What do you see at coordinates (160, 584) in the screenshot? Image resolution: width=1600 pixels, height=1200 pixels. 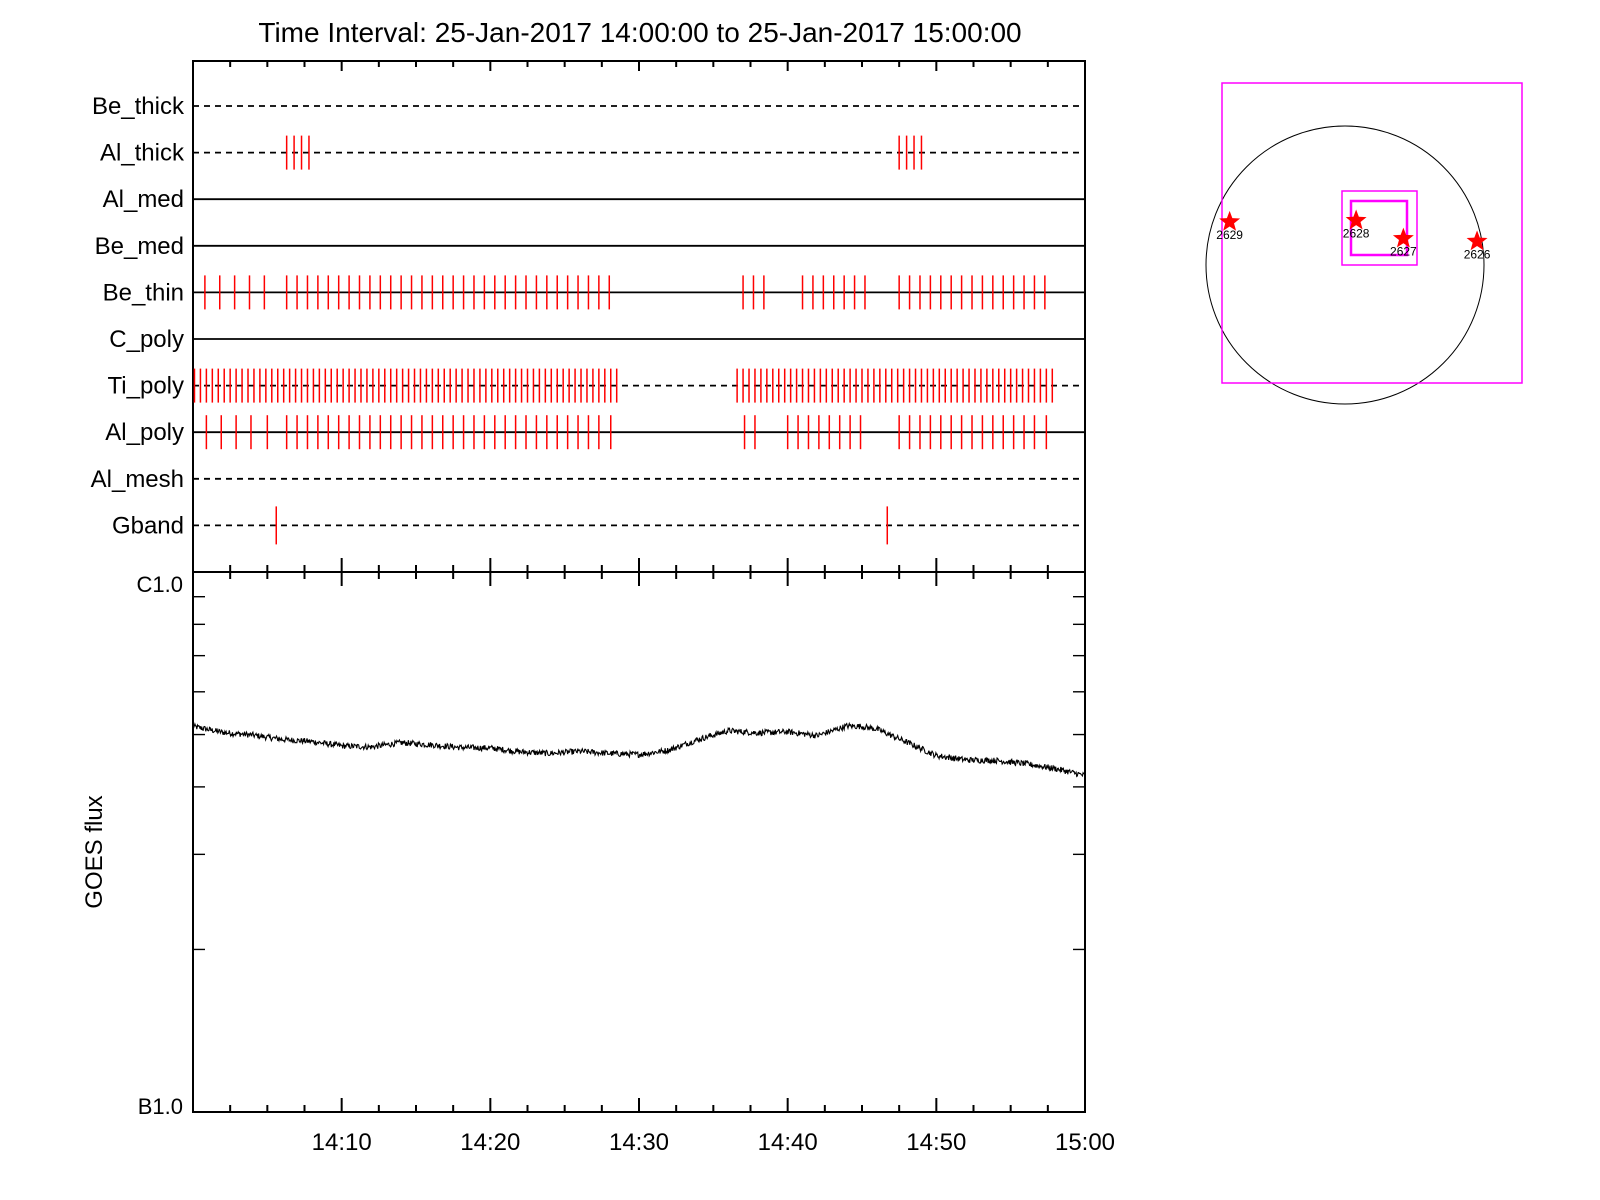 I see `y-tick-label: C1.0` at bounding box center [160, 584].